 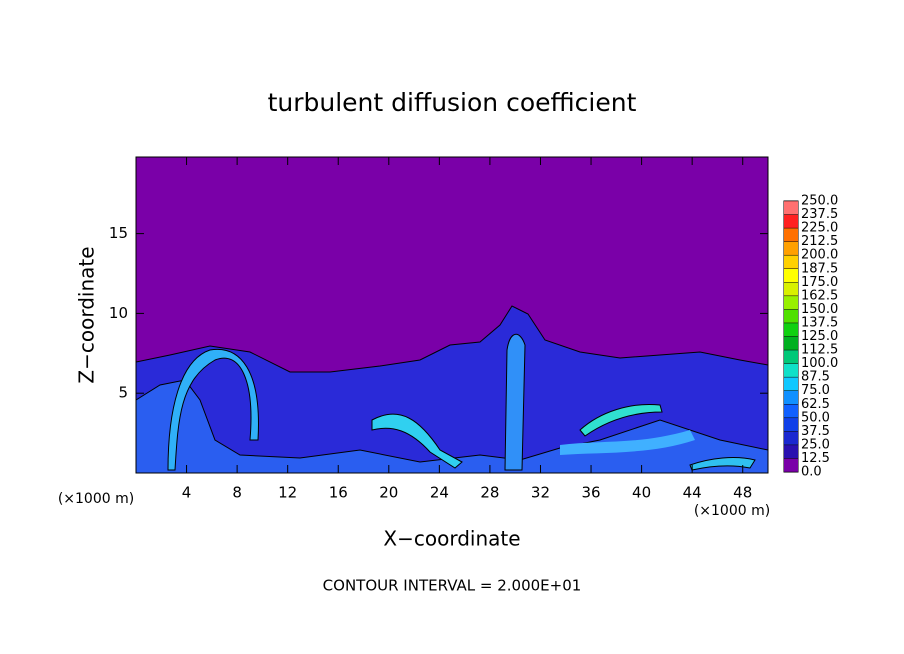 What do you see at coordinates (819, 336) in the screenshot?
I see `colorbar-label: 125.0` at bounding box center [819, 336].